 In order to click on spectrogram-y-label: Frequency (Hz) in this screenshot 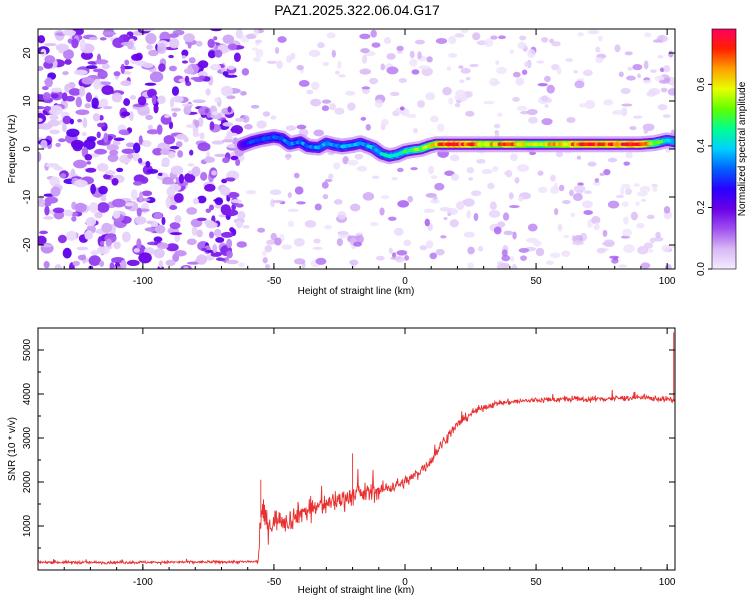, I will do `click(12, 149)`.